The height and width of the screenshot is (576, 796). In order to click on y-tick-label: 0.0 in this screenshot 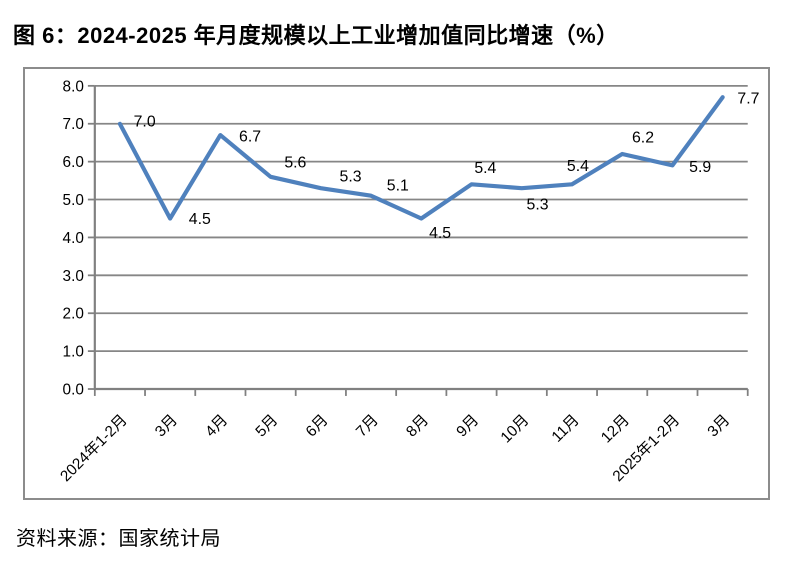, I will do `click(73, 389)`.